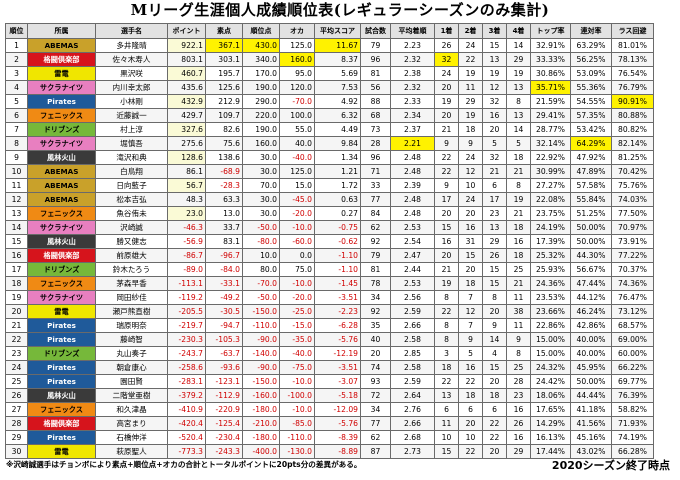 The image size is (680, 480). Describe the element at coordinates (337, 423) in the screenshot. I see `stat-cell: -5.76` at that location.